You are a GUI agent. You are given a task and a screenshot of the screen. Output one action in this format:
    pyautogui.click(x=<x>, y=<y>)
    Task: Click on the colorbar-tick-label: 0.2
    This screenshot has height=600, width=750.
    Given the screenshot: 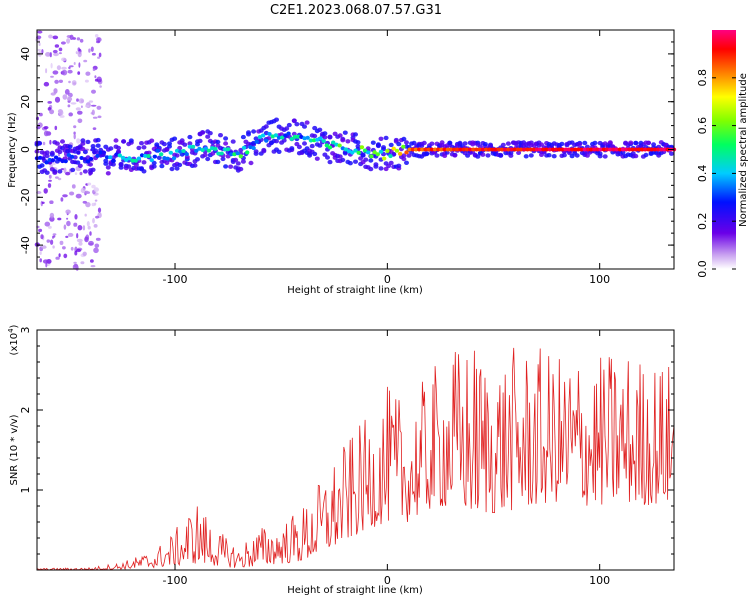 What is the action you would take?
    pyautogui.click(x=702, y=221)
    